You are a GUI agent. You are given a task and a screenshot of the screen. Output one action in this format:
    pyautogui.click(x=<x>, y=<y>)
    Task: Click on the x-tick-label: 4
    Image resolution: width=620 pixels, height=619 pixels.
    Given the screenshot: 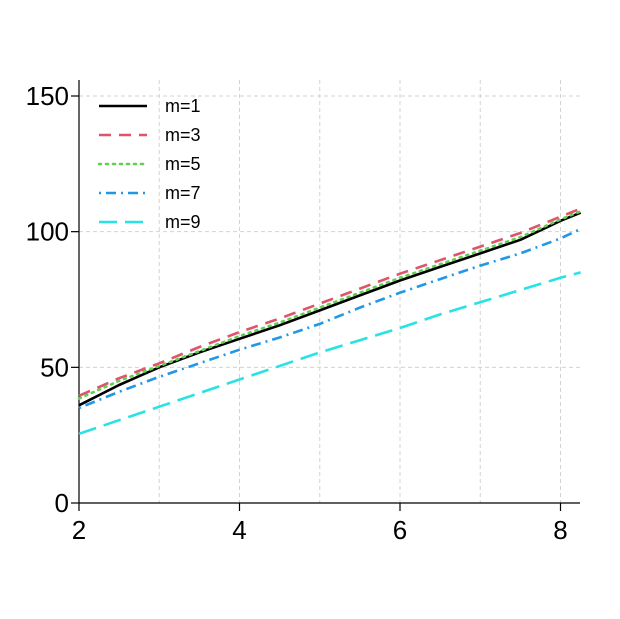 What is the action you would take?
    pyautogui.click(x=239, y=530)
    